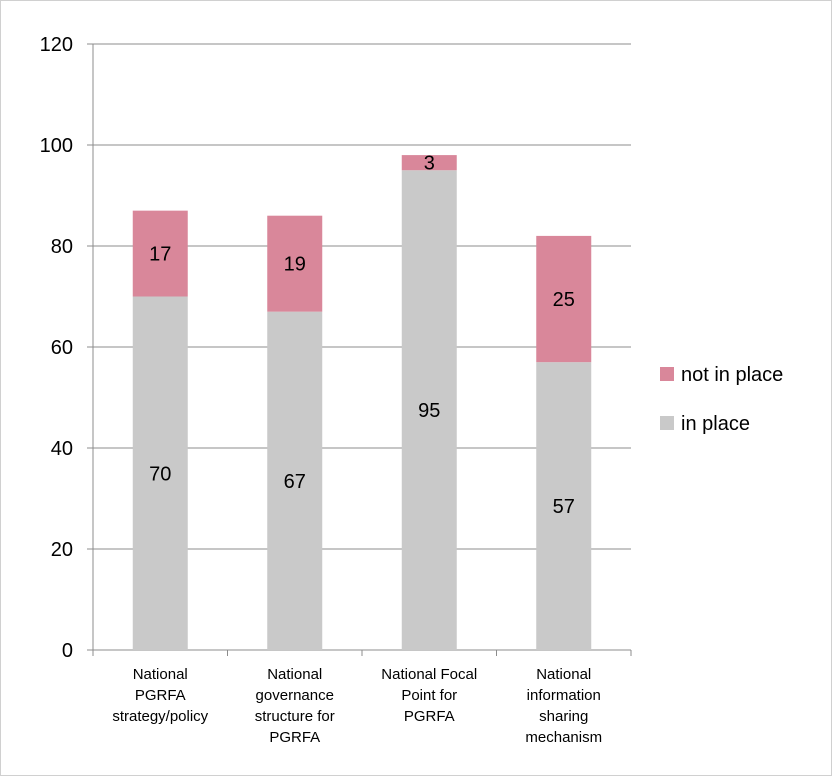 The height and width of the screenshot is (777, 832). Describe the element at coordinates (67, 651) in the screenshot. I see `y-tick-label: 0` at that location.